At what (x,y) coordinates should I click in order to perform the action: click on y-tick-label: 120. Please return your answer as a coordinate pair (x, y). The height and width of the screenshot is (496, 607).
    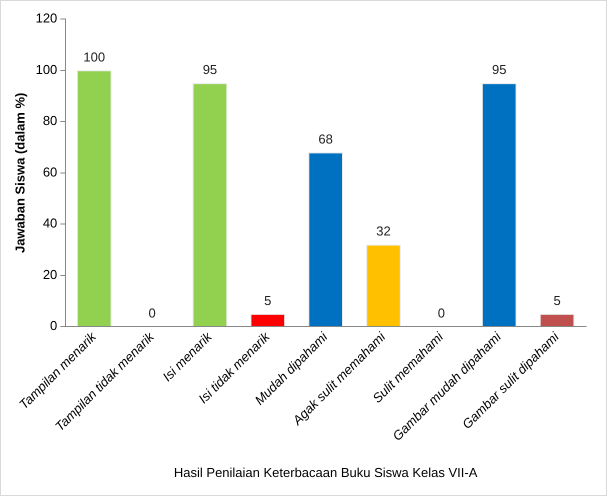
    Looking at the image, I should click on (47, 18).